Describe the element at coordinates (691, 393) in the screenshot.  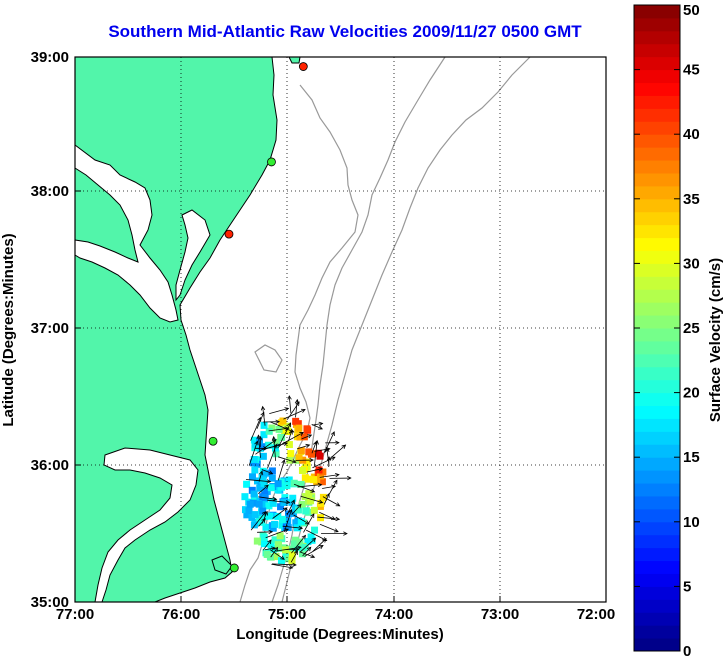
I see `colorbar-tick-label: 20` at that location.